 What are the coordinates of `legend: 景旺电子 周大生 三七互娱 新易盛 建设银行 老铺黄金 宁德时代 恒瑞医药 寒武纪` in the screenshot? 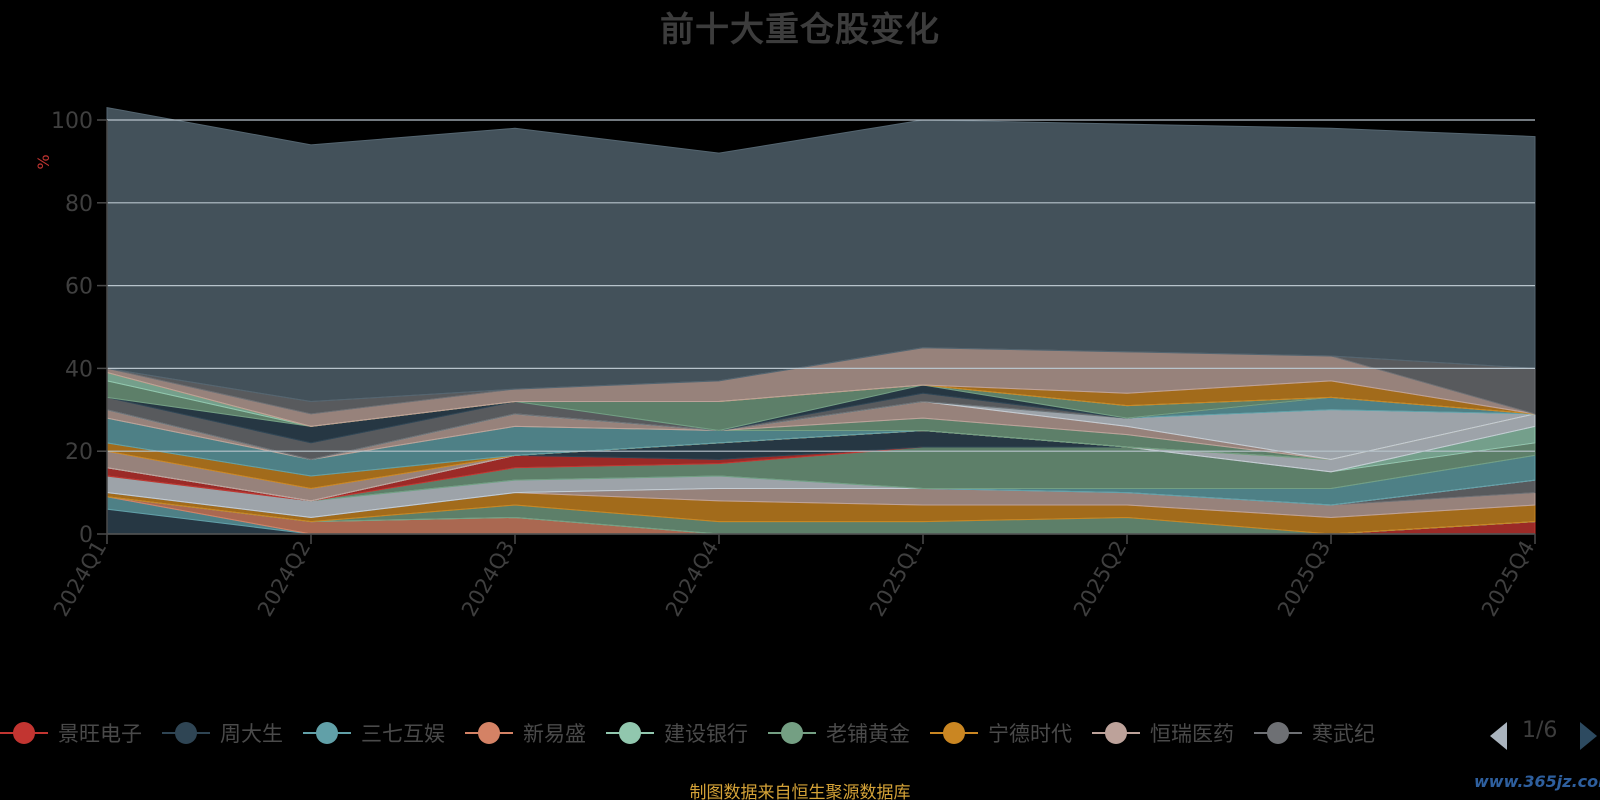 It's located at (741, 733).